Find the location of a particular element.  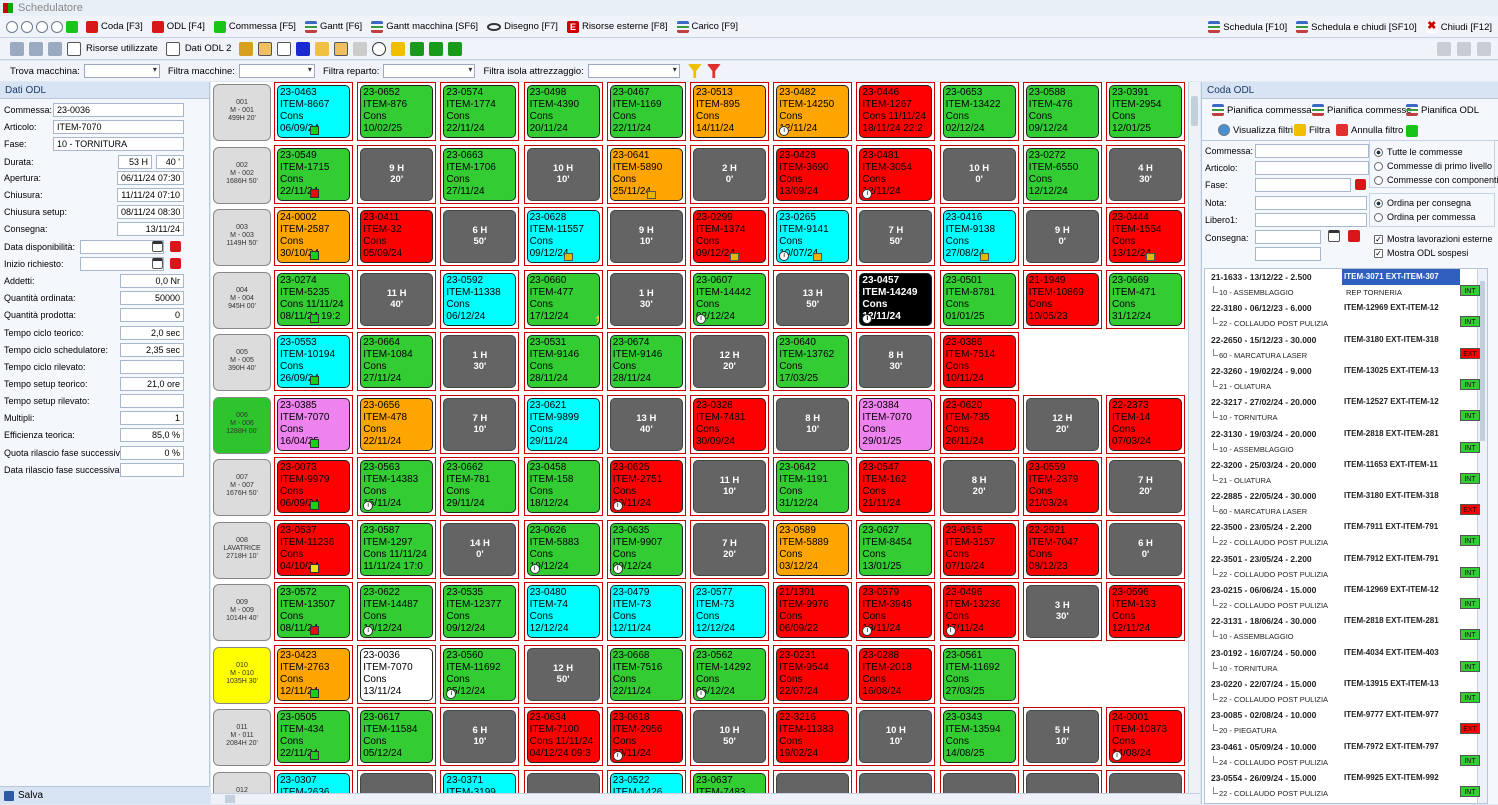

schedule-cell: 1 H 30' is located at coordinates (646, 299).